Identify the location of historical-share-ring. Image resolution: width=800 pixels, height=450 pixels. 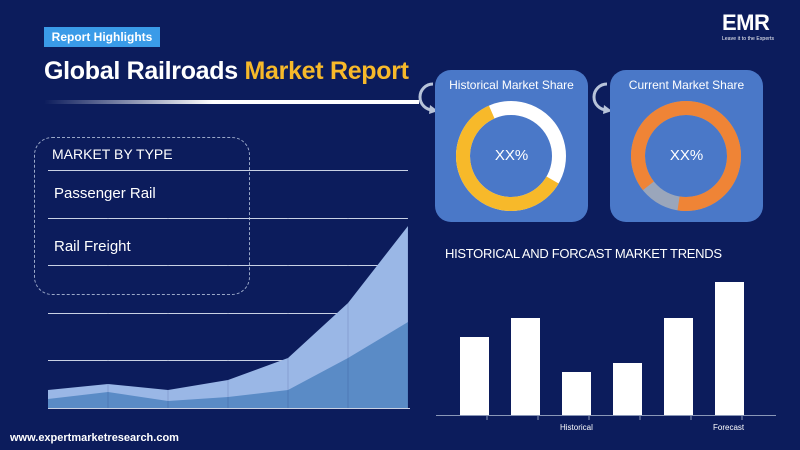
(511, 156).